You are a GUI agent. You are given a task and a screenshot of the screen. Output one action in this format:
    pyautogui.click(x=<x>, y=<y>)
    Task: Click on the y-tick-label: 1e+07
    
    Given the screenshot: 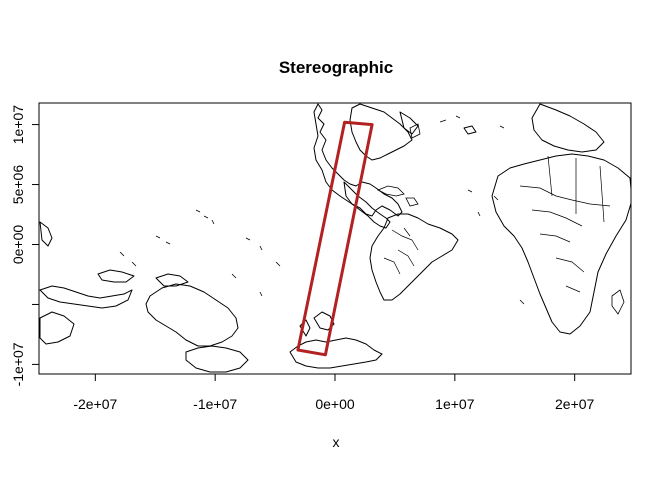 What is the action you would take?
    pyautogui.click(x=18, y=125)
    